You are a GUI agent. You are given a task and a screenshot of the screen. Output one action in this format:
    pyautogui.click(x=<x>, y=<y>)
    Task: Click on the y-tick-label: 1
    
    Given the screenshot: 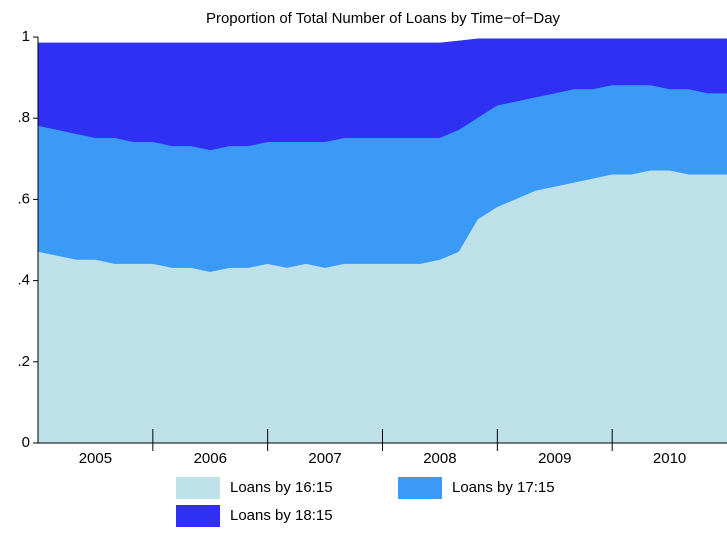 What is the action you would take?
    pyautogui.click(x=26, y=36)
    